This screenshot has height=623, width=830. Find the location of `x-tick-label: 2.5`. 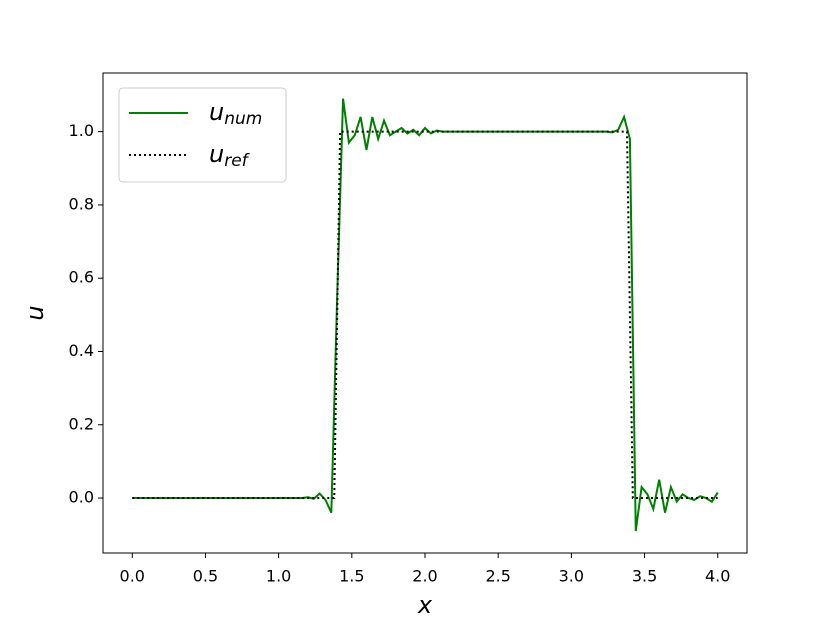

x-tick-label: 2.5 is located at coordinates (497, 576).